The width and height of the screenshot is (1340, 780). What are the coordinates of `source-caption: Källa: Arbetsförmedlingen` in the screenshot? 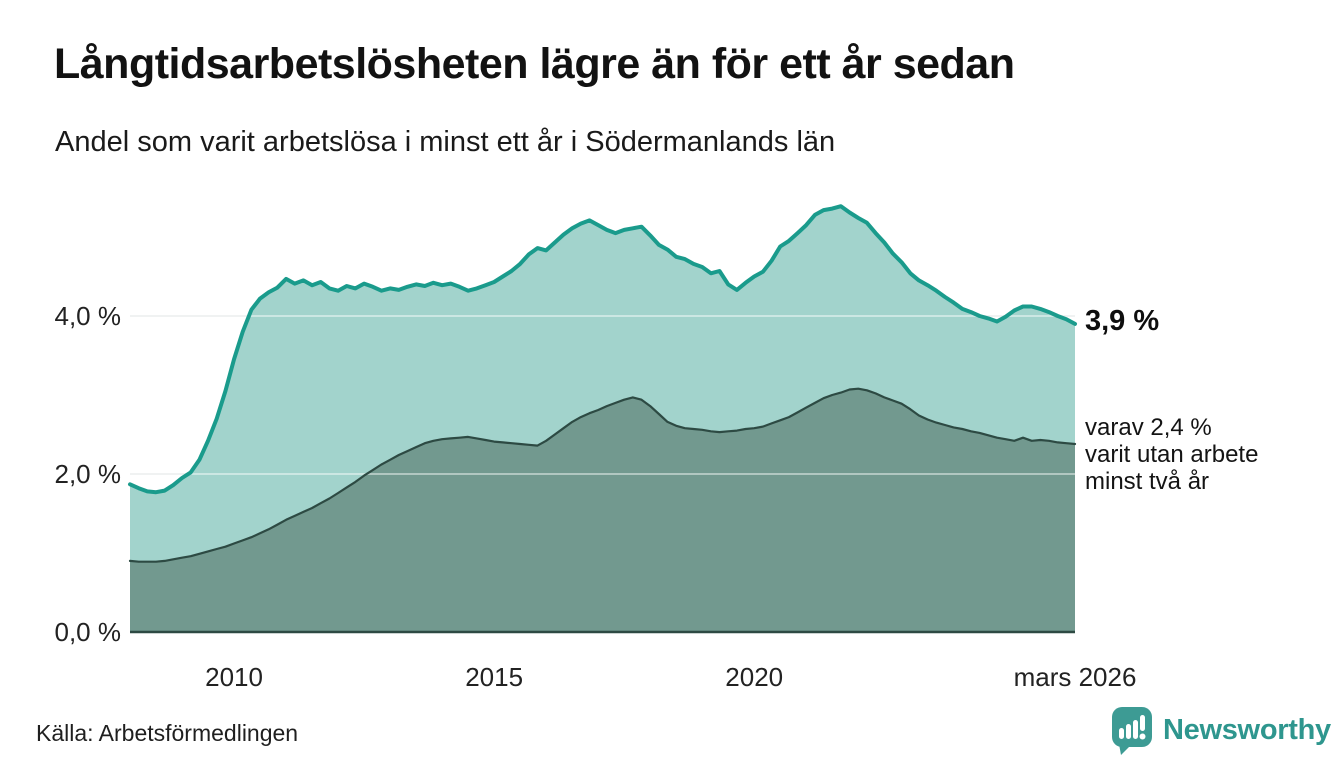 It's located at (167, 733).